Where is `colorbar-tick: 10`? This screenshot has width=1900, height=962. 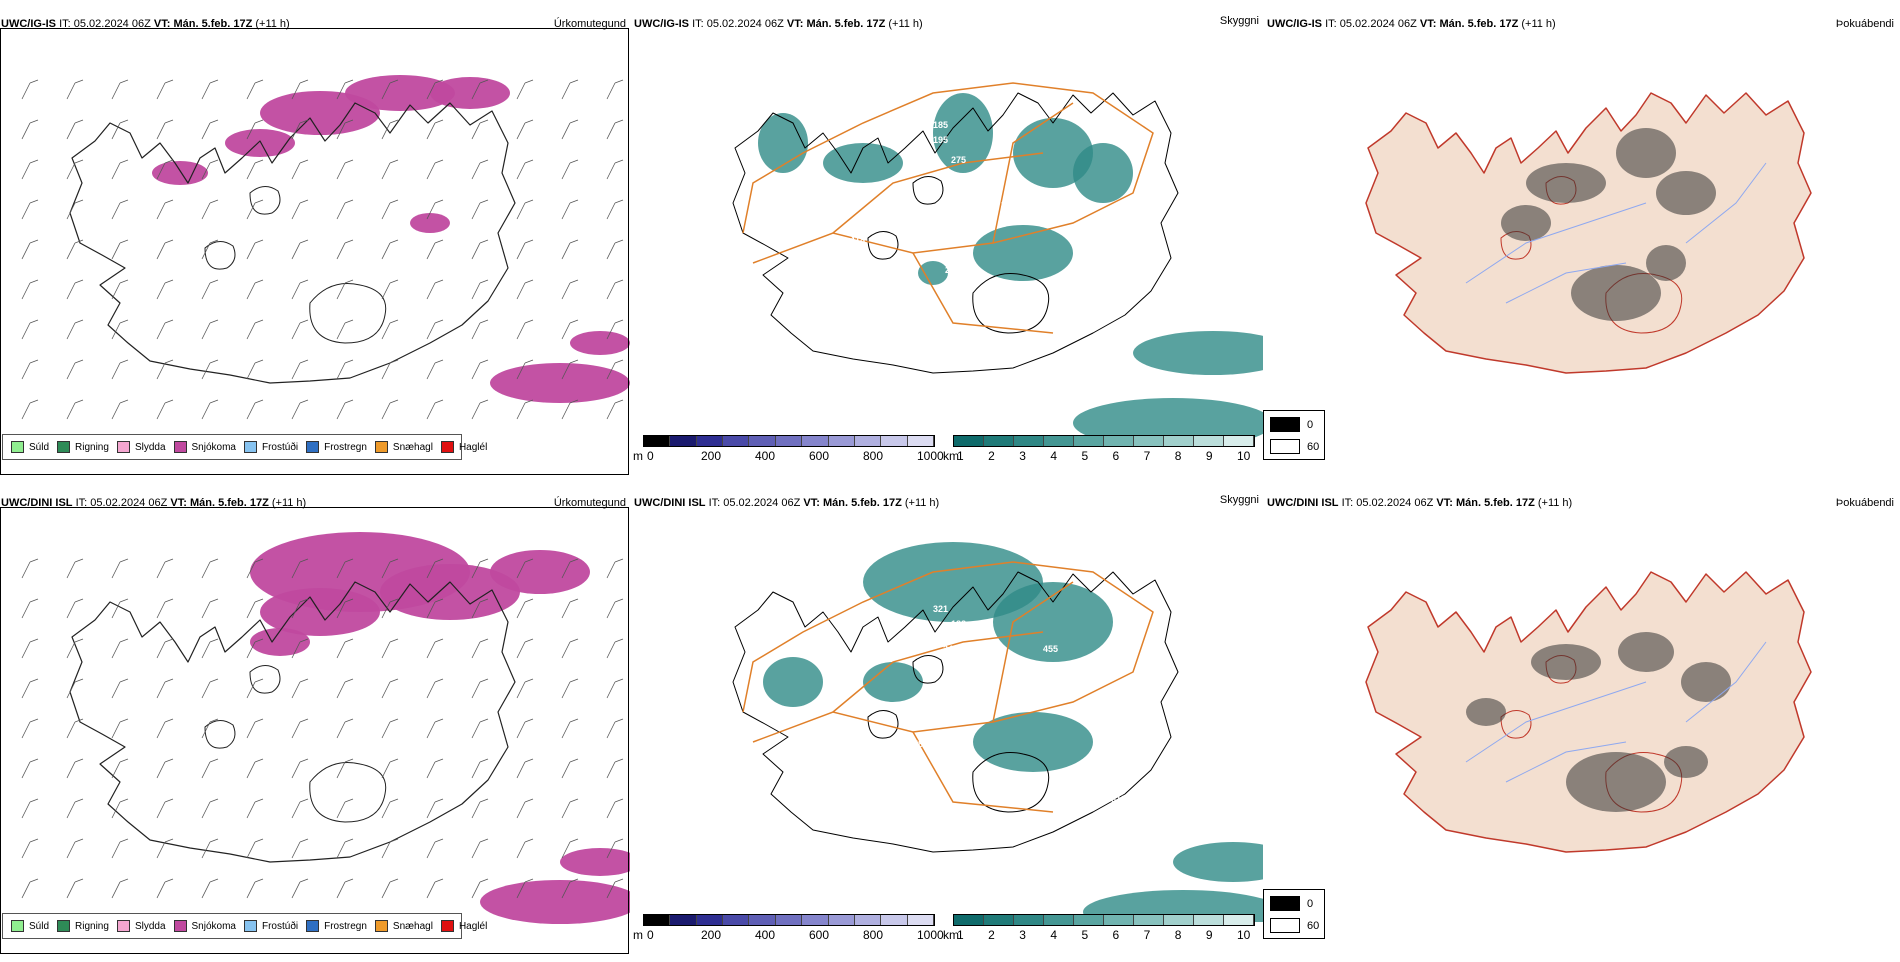 colorbar-tick: 10 is located at coordinates (1244, 456).